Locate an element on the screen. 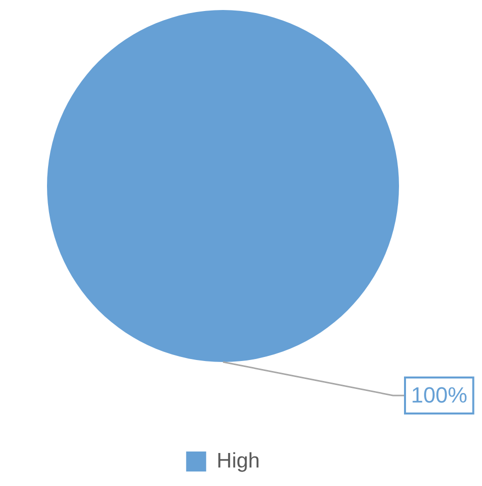  legend-label: High is located at coordinates (238, 460).